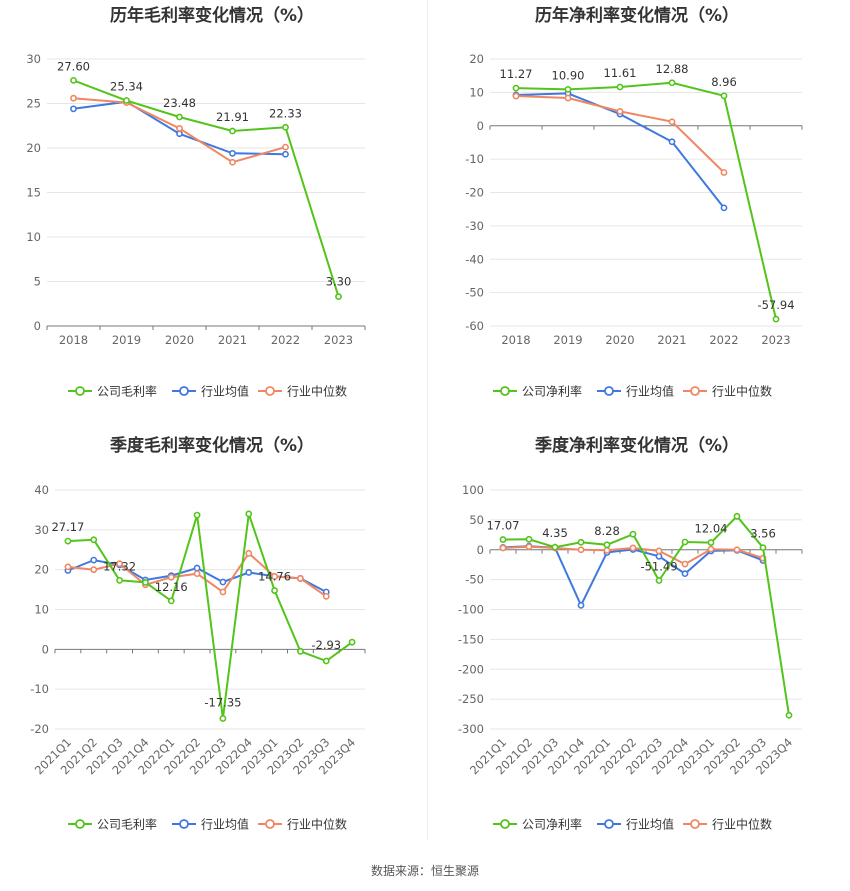 Image resolution: width=850 pixels, height=891 pixels. I want to click on data-label: 25.34, so click(126, 86).